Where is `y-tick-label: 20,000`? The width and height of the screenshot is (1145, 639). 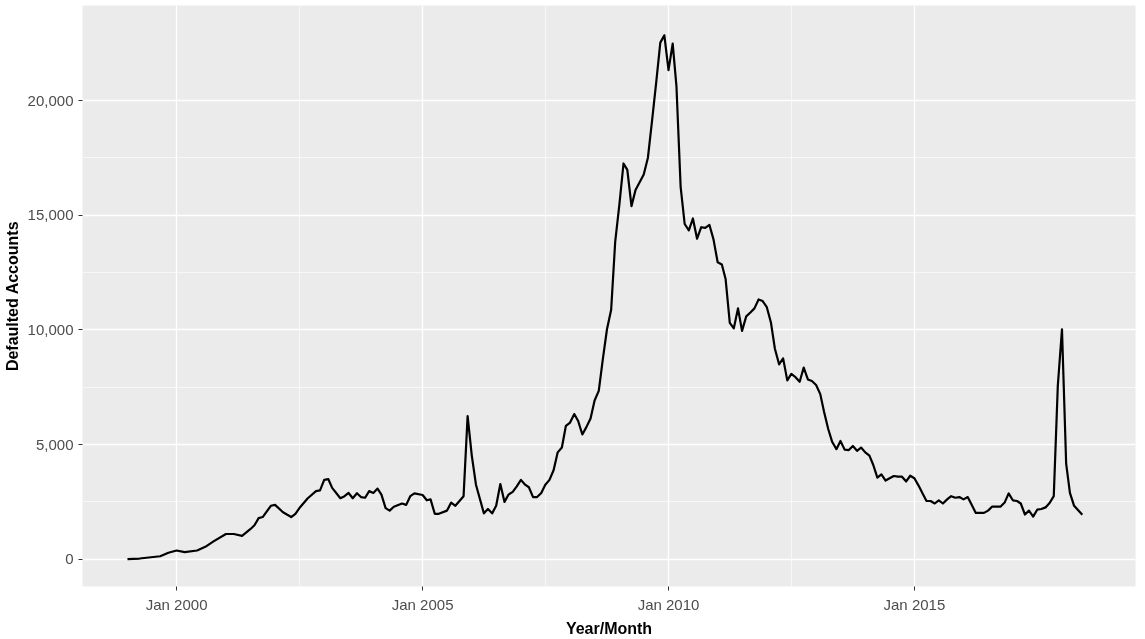 y-tick-label: 20,000 is located at coordinates (50, 100).